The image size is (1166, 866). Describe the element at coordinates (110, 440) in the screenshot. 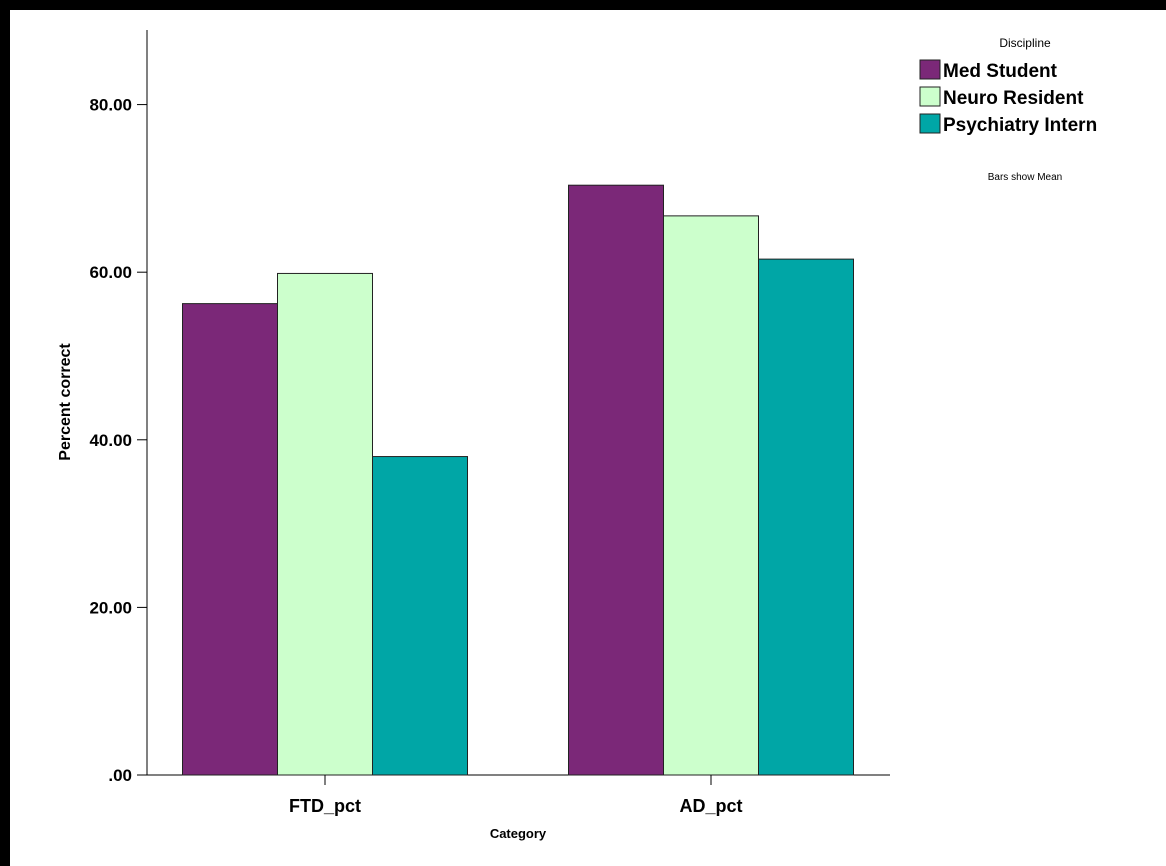

I see `y-tick-label: 40.00` at that location.